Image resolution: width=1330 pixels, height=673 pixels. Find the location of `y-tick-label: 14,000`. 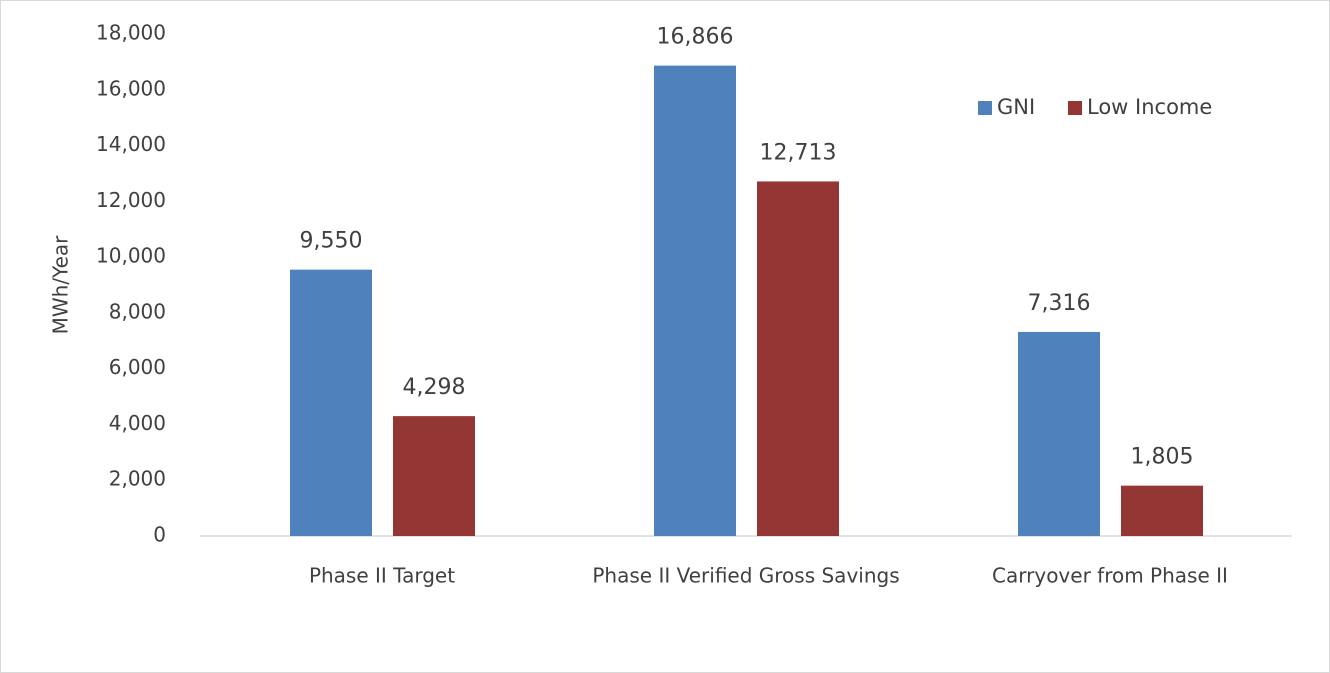

y-tick-label: 14,000 is located at coordinates (131, 144).